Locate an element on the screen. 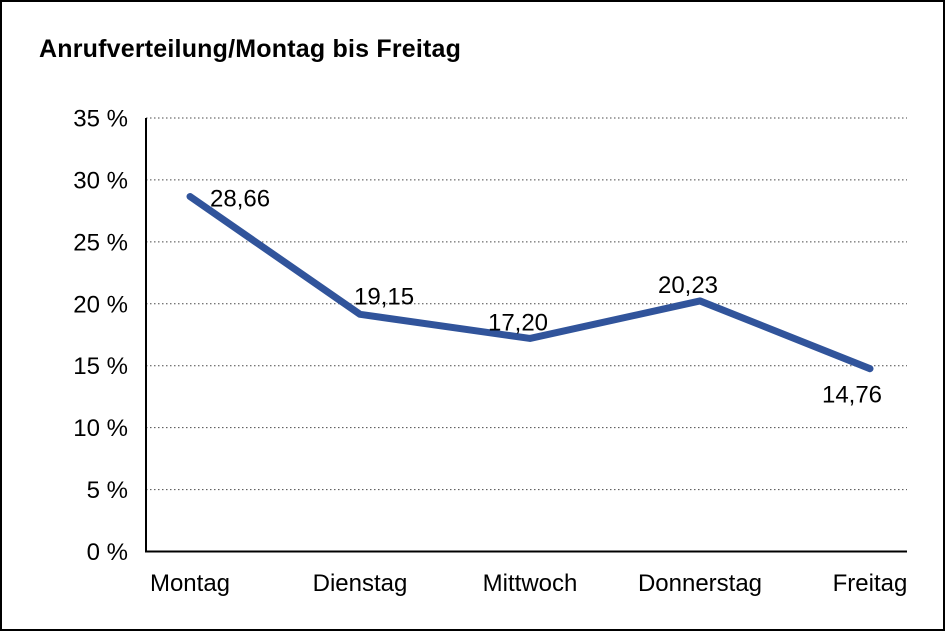 This screenshot has height=631, width=945. x-category-label: Freitag is located at coordinates (870, 583).